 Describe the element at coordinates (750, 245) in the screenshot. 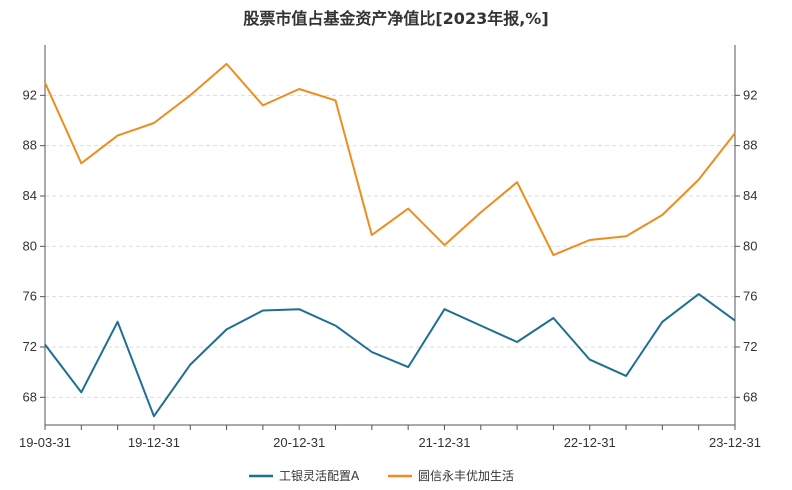

I see `y-tick-label-right: 80` at that location.